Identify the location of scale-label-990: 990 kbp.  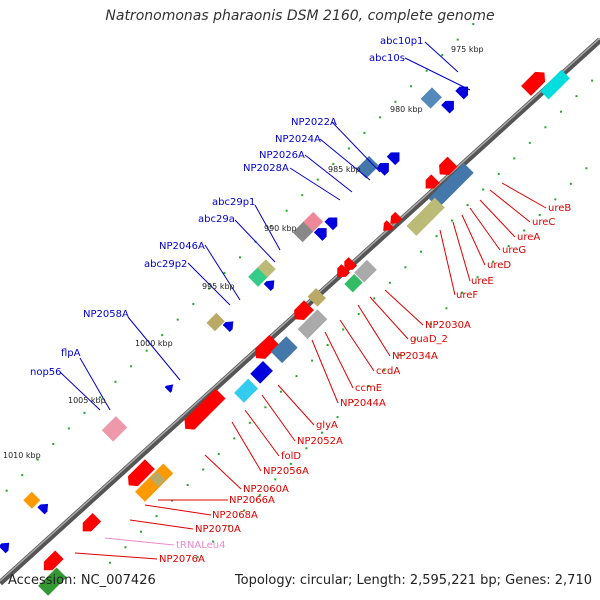
(280, 228).